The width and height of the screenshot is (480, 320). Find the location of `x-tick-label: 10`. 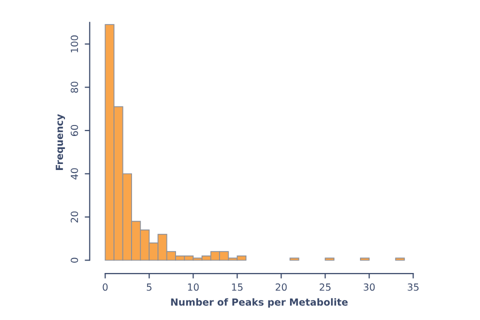

x-tick-label: 10 is located at coordinates (193, 287).